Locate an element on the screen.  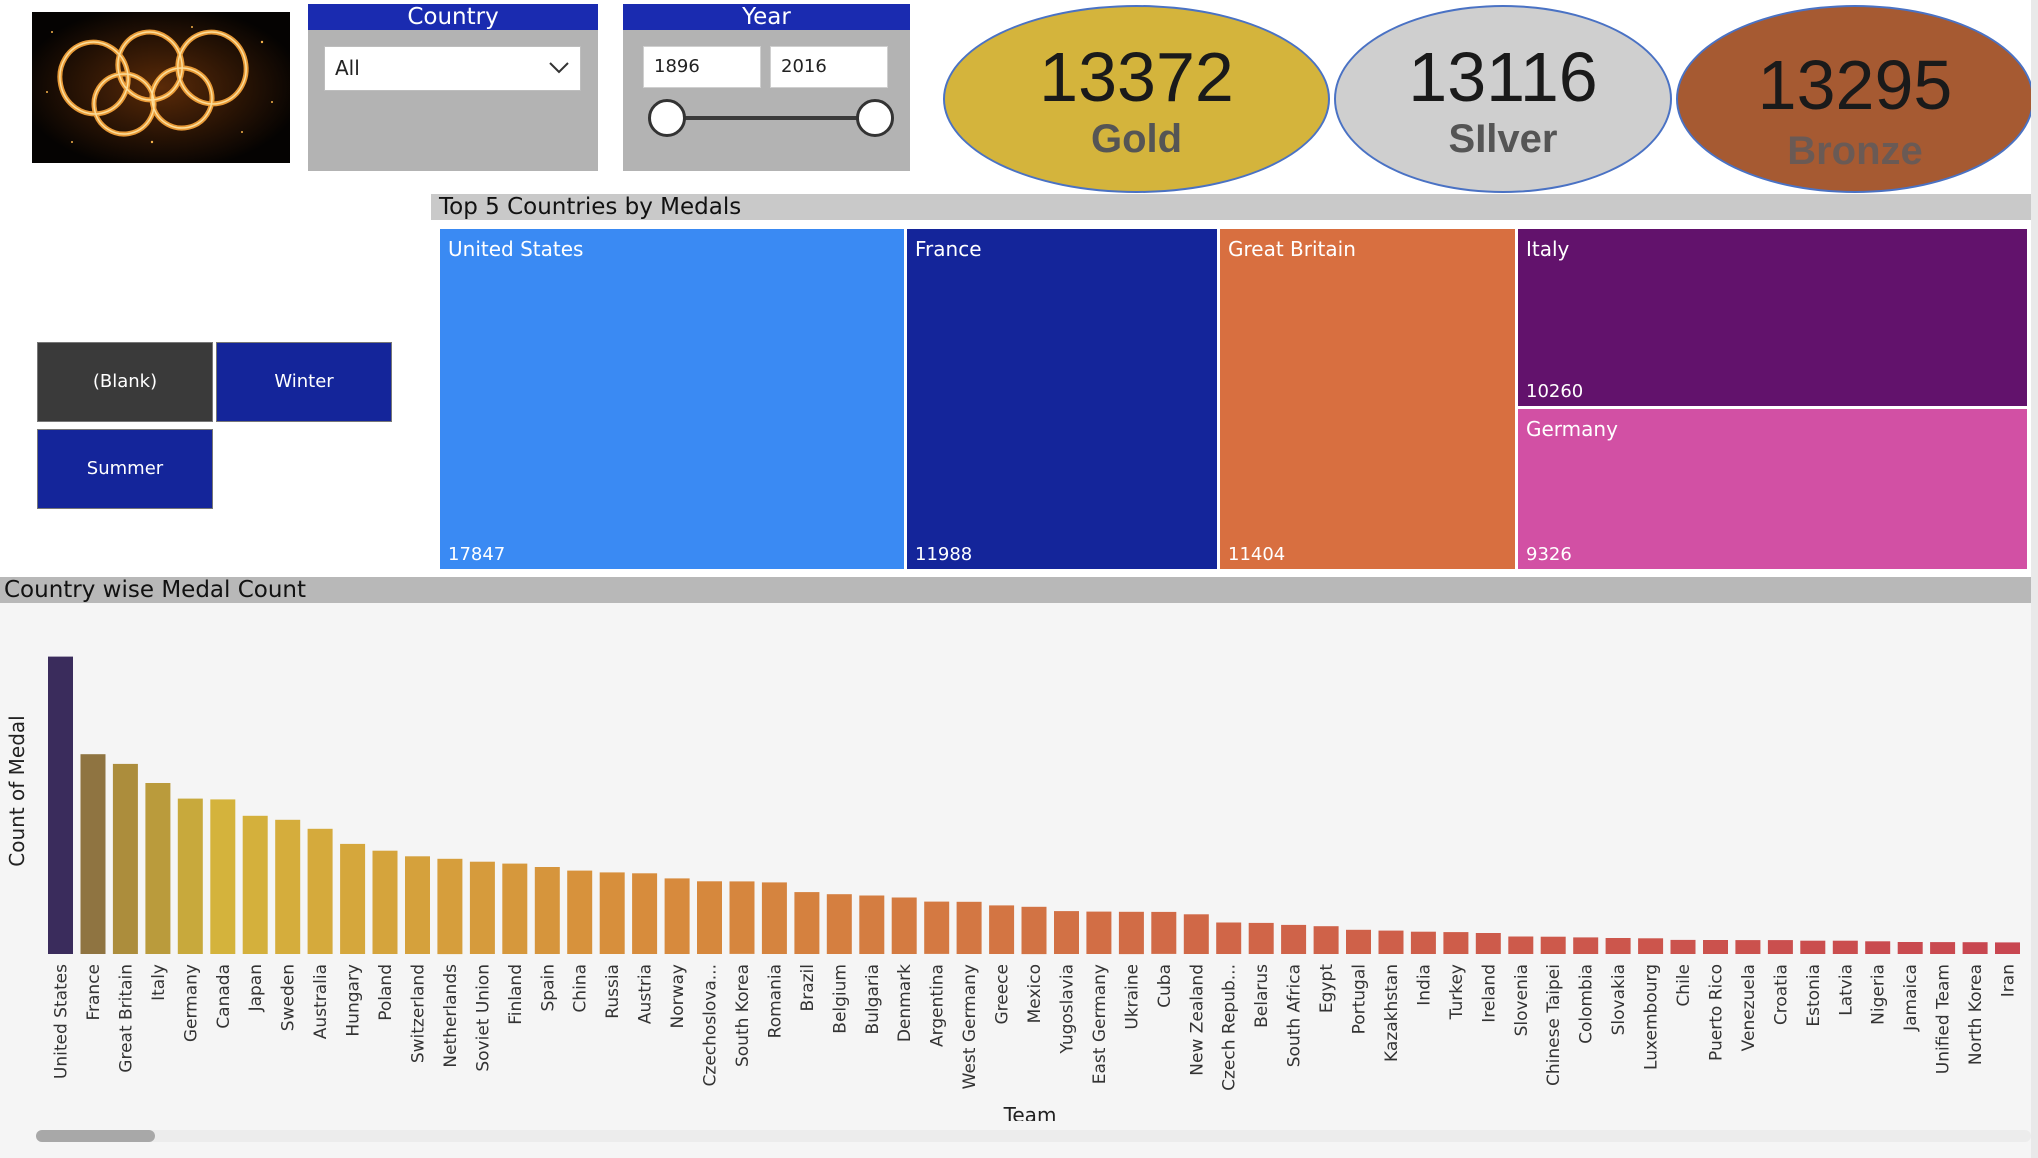
x-tick-label: Denmark is located at coordinates (905, 1003).